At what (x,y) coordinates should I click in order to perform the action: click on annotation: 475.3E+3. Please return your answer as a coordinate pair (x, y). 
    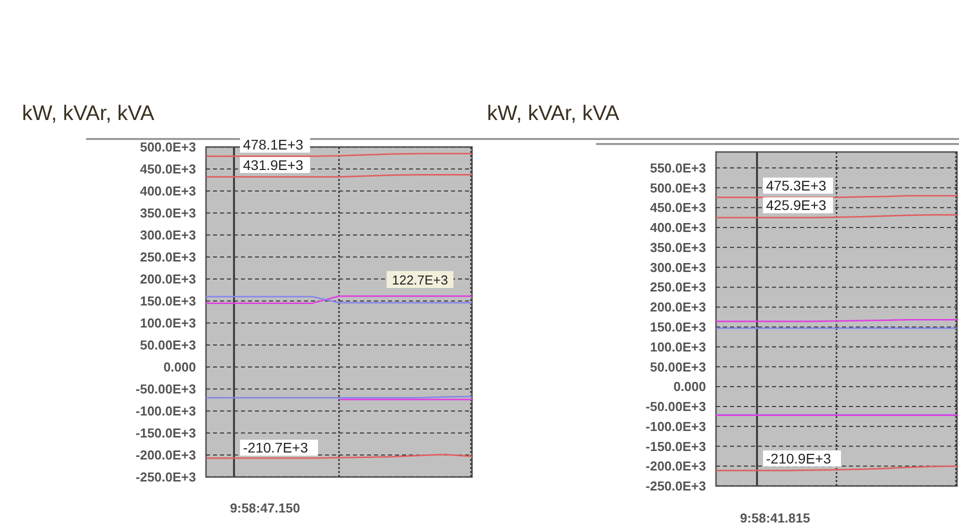
    Looking at the image, I should click on (796, 186).